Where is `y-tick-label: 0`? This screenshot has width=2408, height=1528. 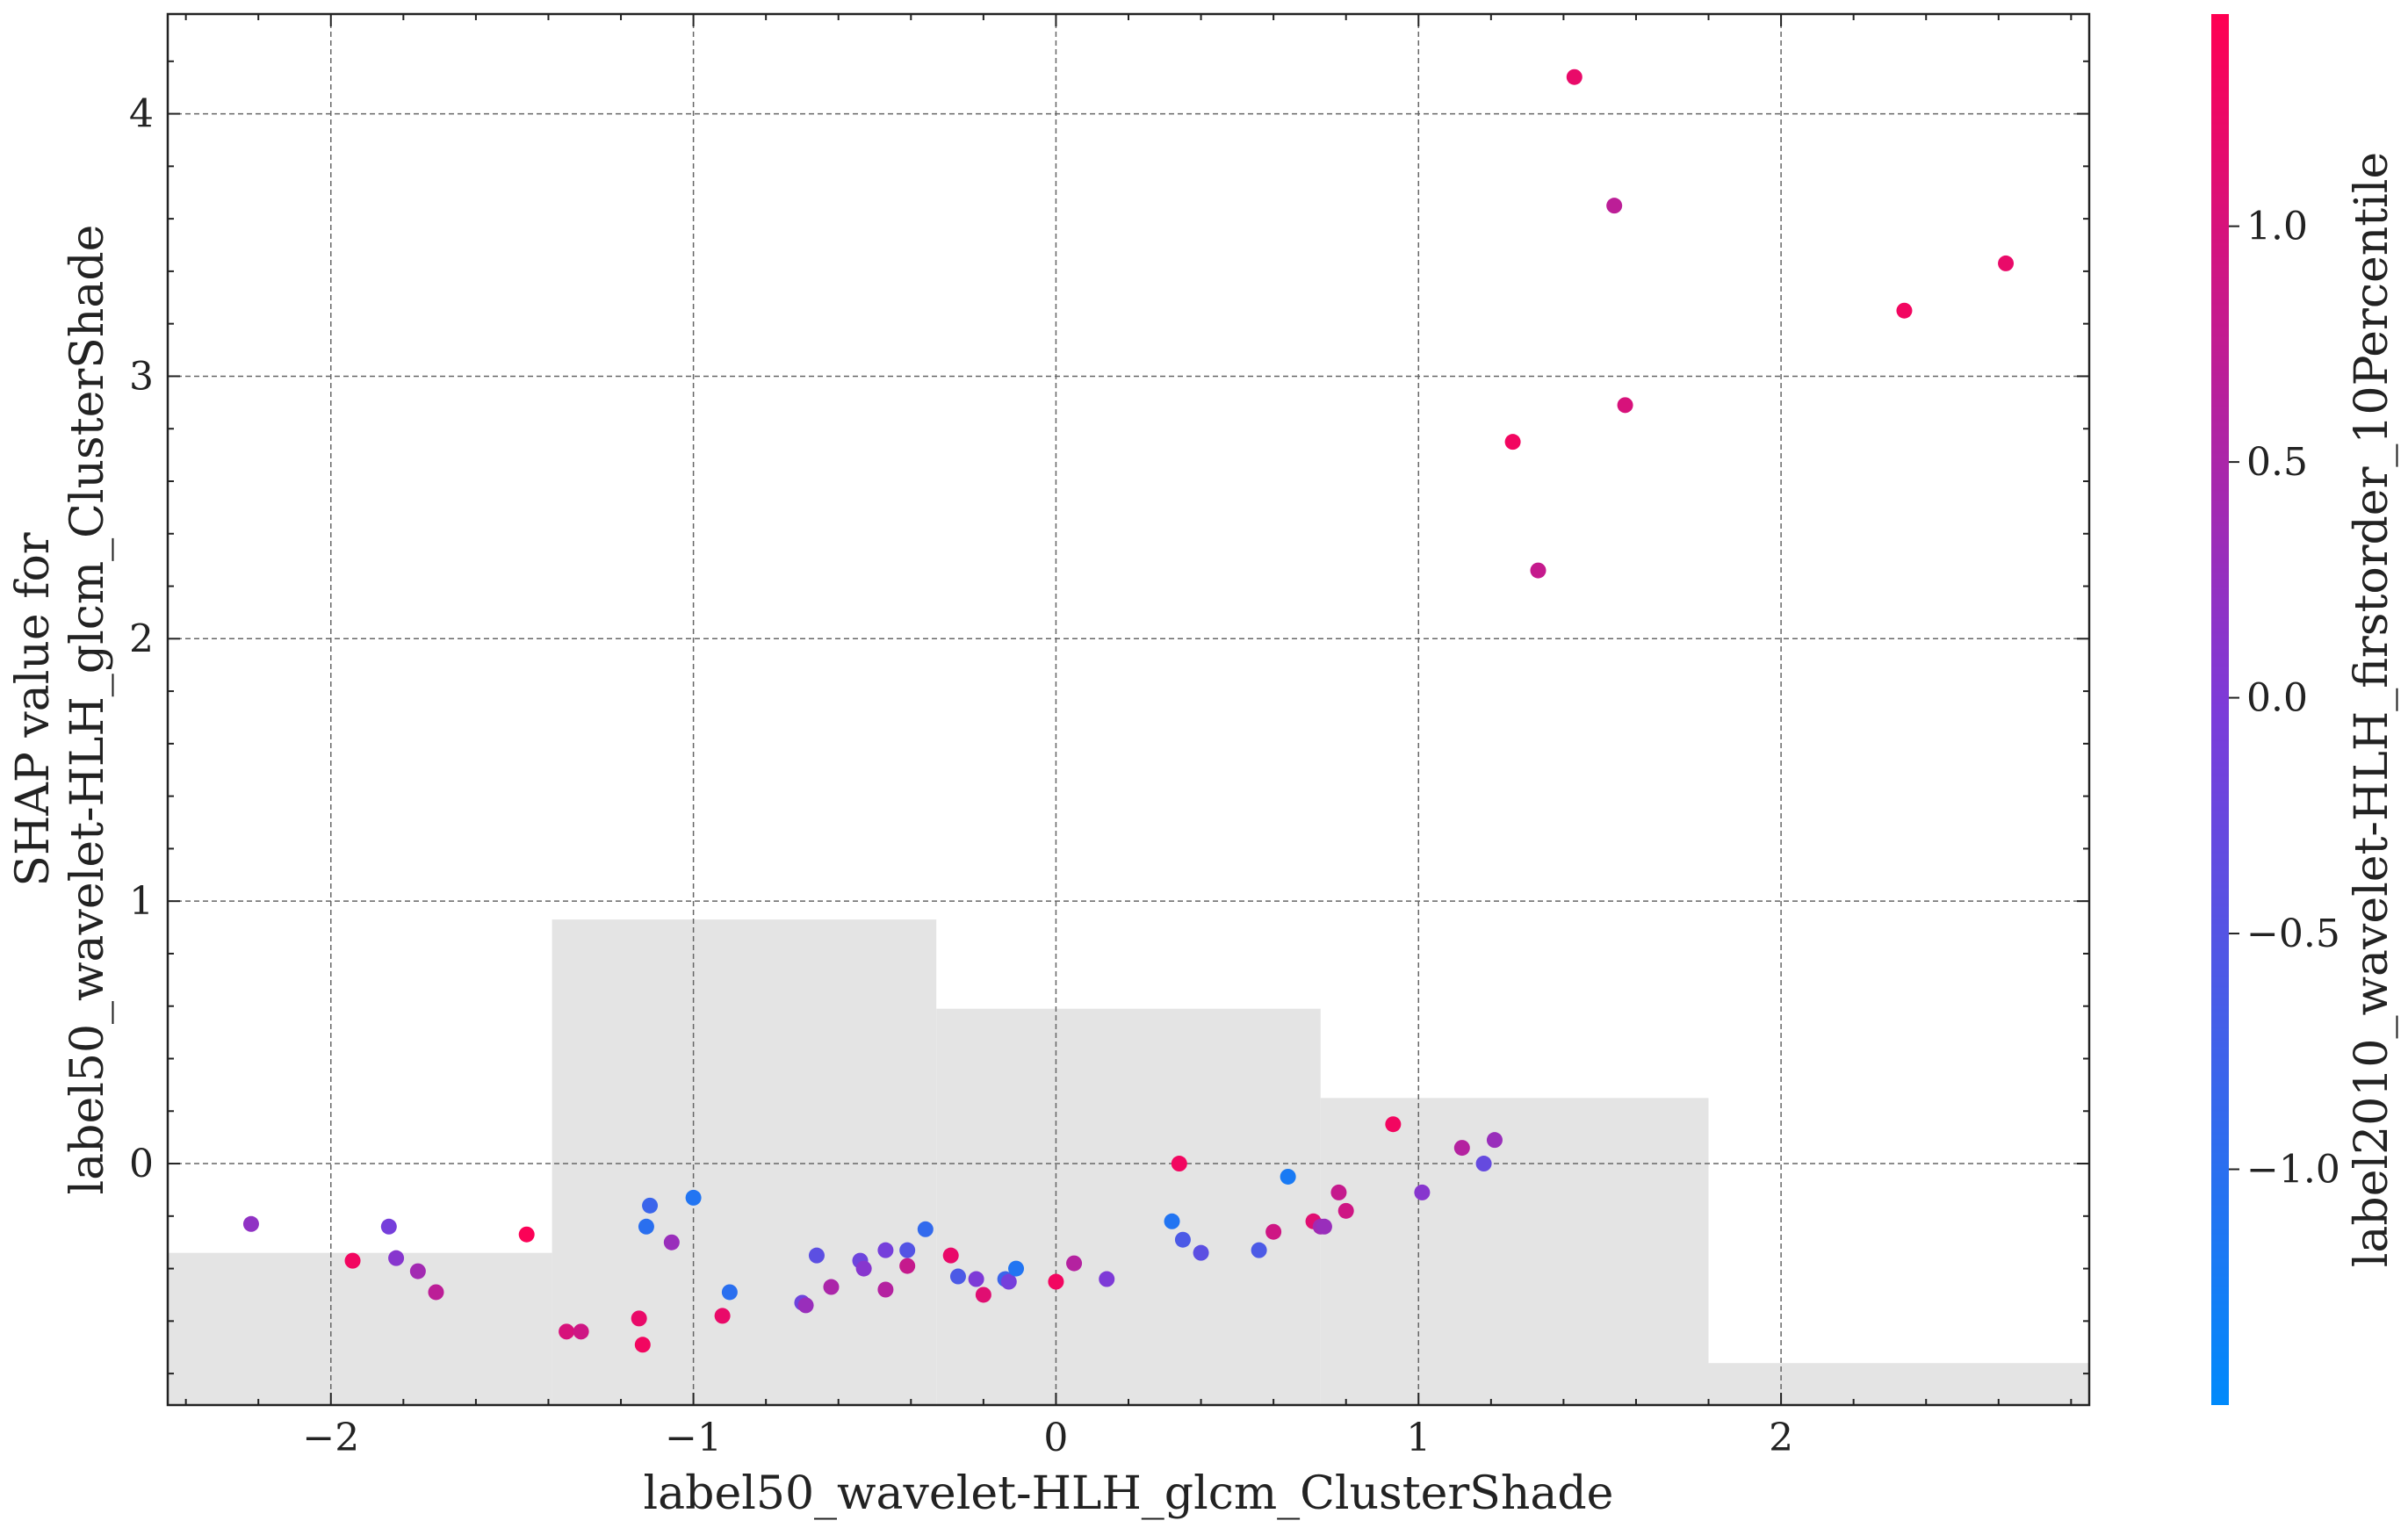 y-tick-label: 0 is located at coordinates (141, 1164).